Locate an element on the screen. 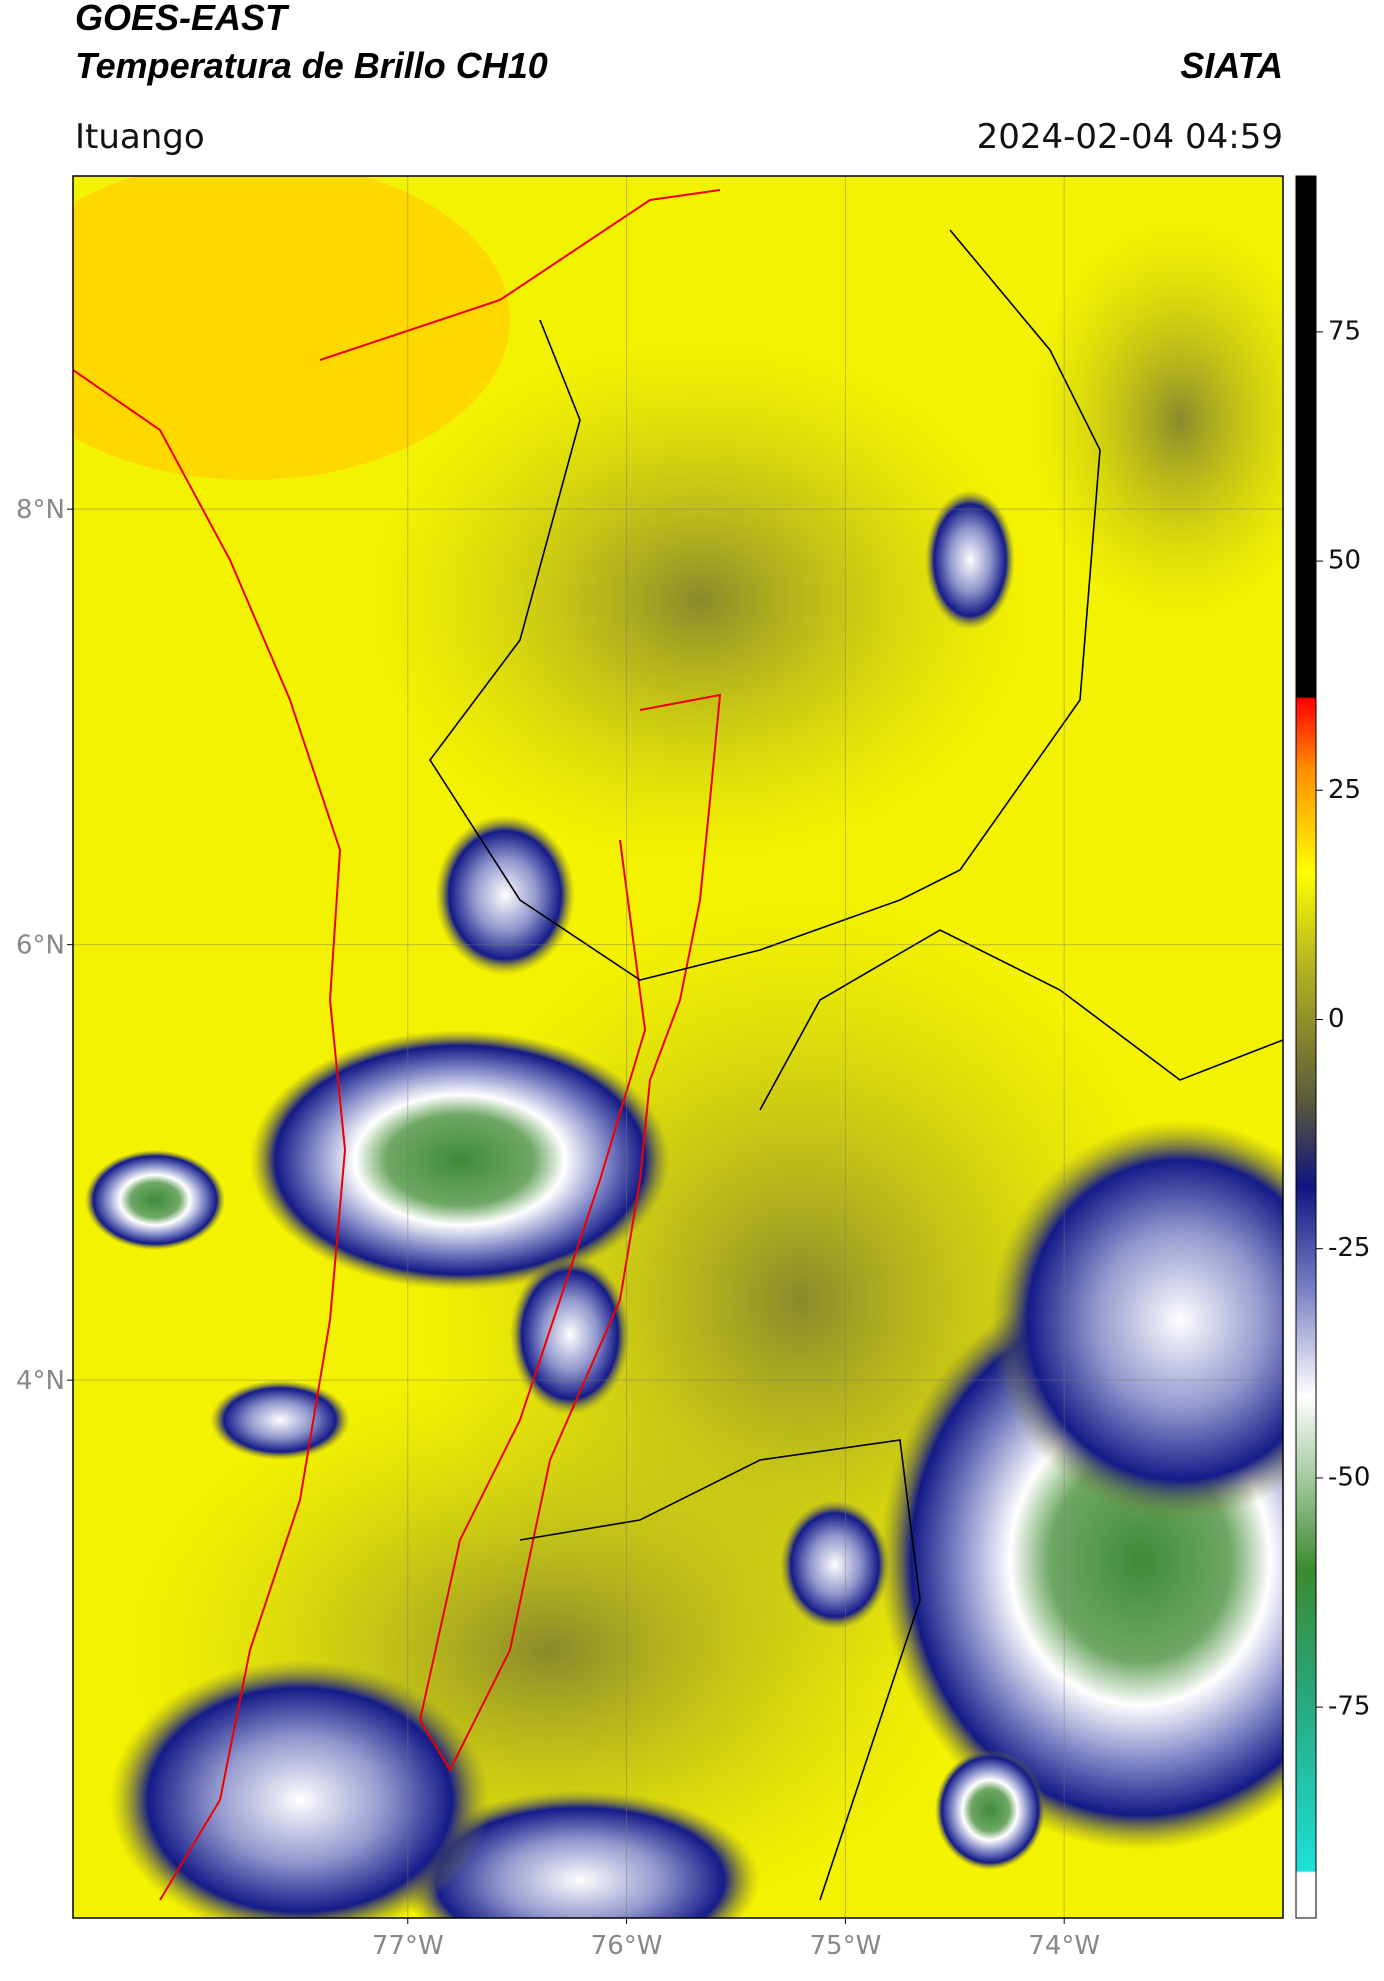  lon-tick-label: 74°W is located at coordinates (1064, 1946).